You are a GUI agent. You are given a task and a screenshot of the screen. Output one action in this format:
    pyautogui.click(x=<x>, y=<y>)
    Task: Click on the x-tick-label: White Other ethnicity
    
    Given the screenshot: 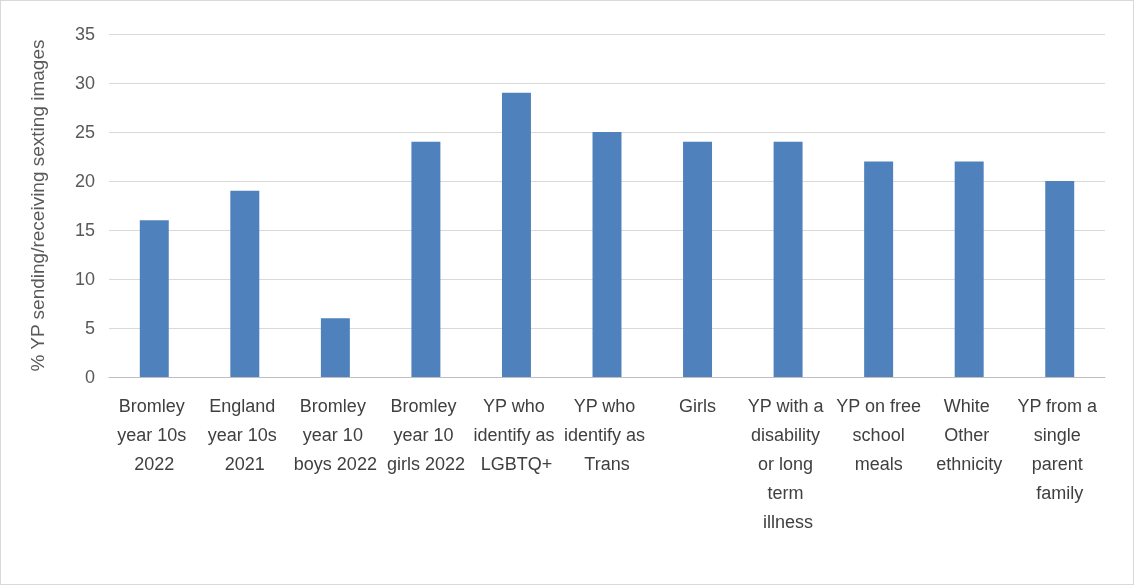 What is the action you would take?
    pyautogui.click(x=969, y=434)
    